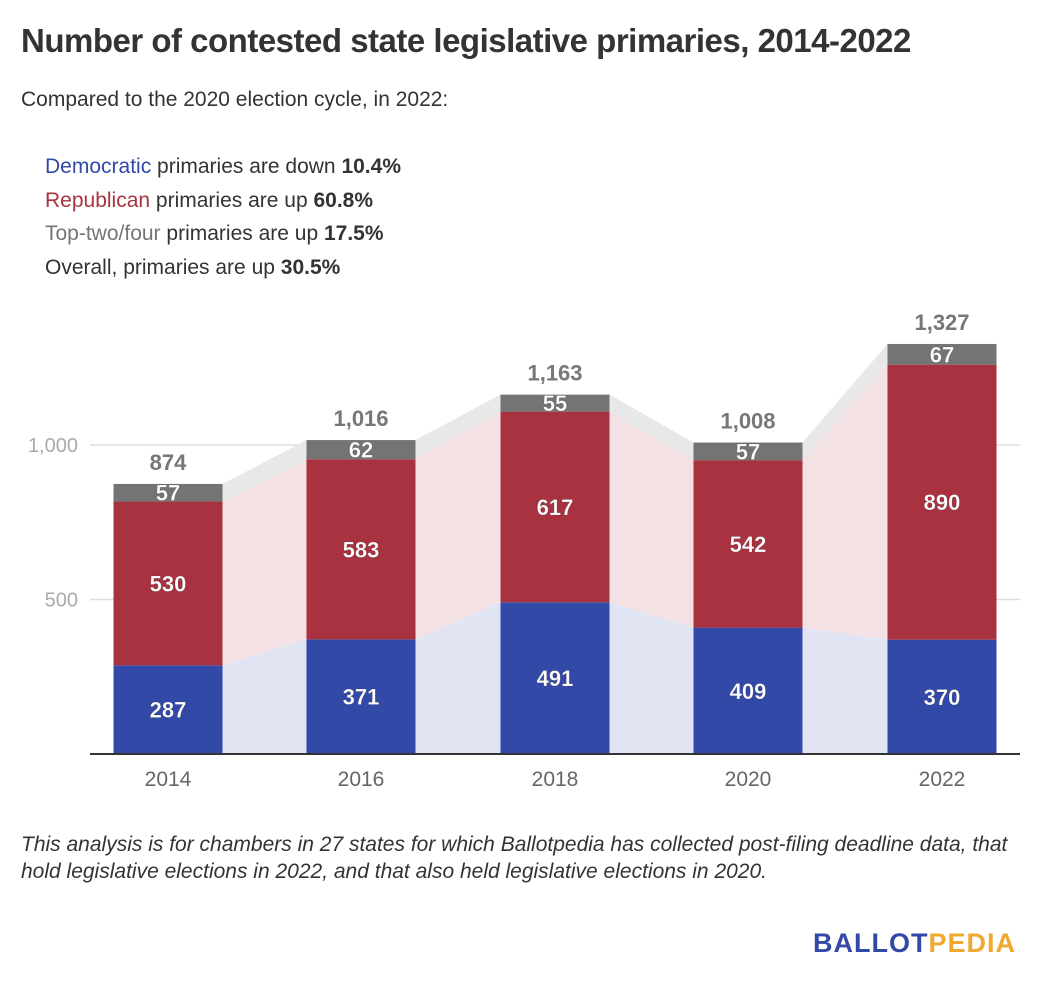  I want to click on note-republican: Republican primaries are up 60.8%, so click(223, 201).